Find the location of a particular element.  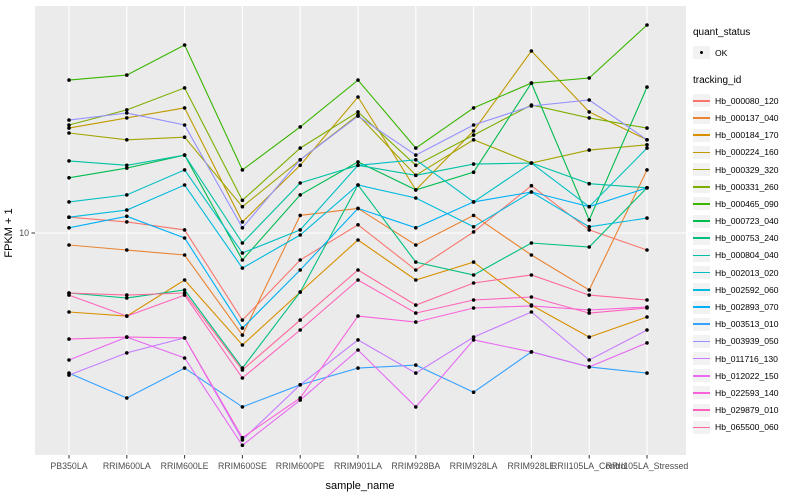

legend-item: Hb_000329_320 is located at coordinates (746, 169).